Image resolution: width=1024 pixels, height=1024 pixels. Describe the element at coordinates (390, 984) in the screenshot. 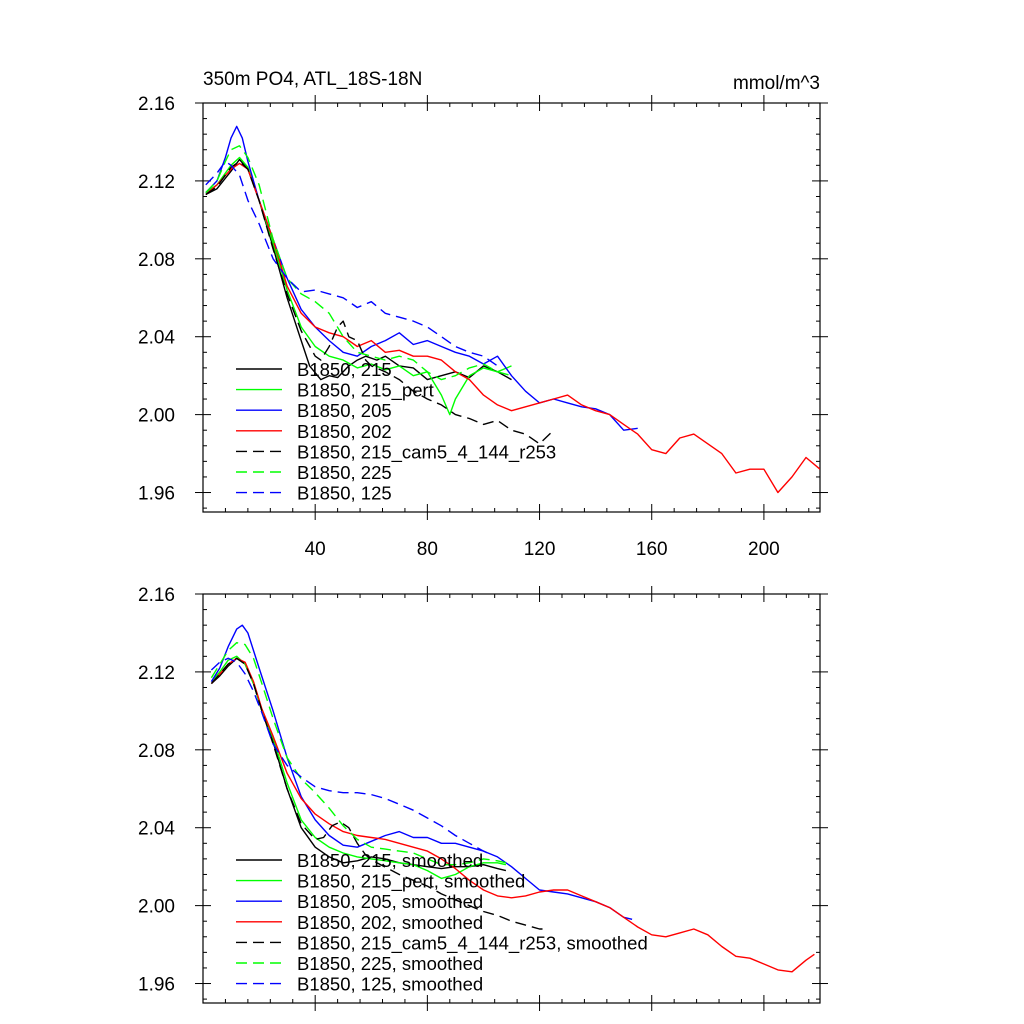

I see `bottom-legend-label-6: B1850, 125, smoothed` at that location.